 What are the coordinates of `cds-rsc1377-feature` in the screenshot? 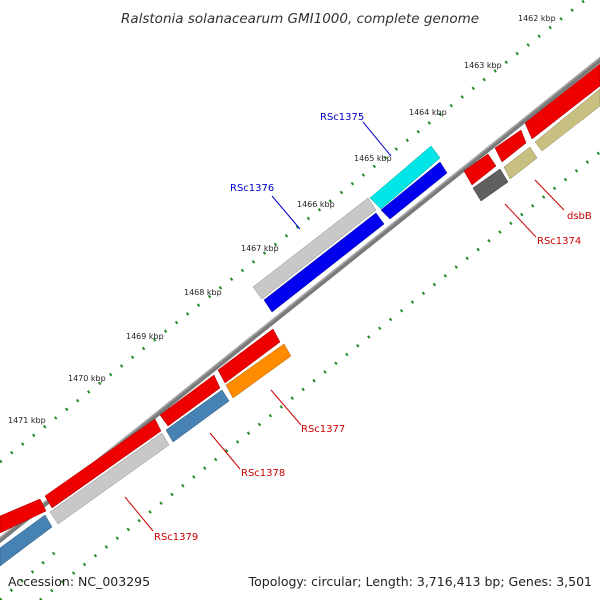 It's located at (258, 371).